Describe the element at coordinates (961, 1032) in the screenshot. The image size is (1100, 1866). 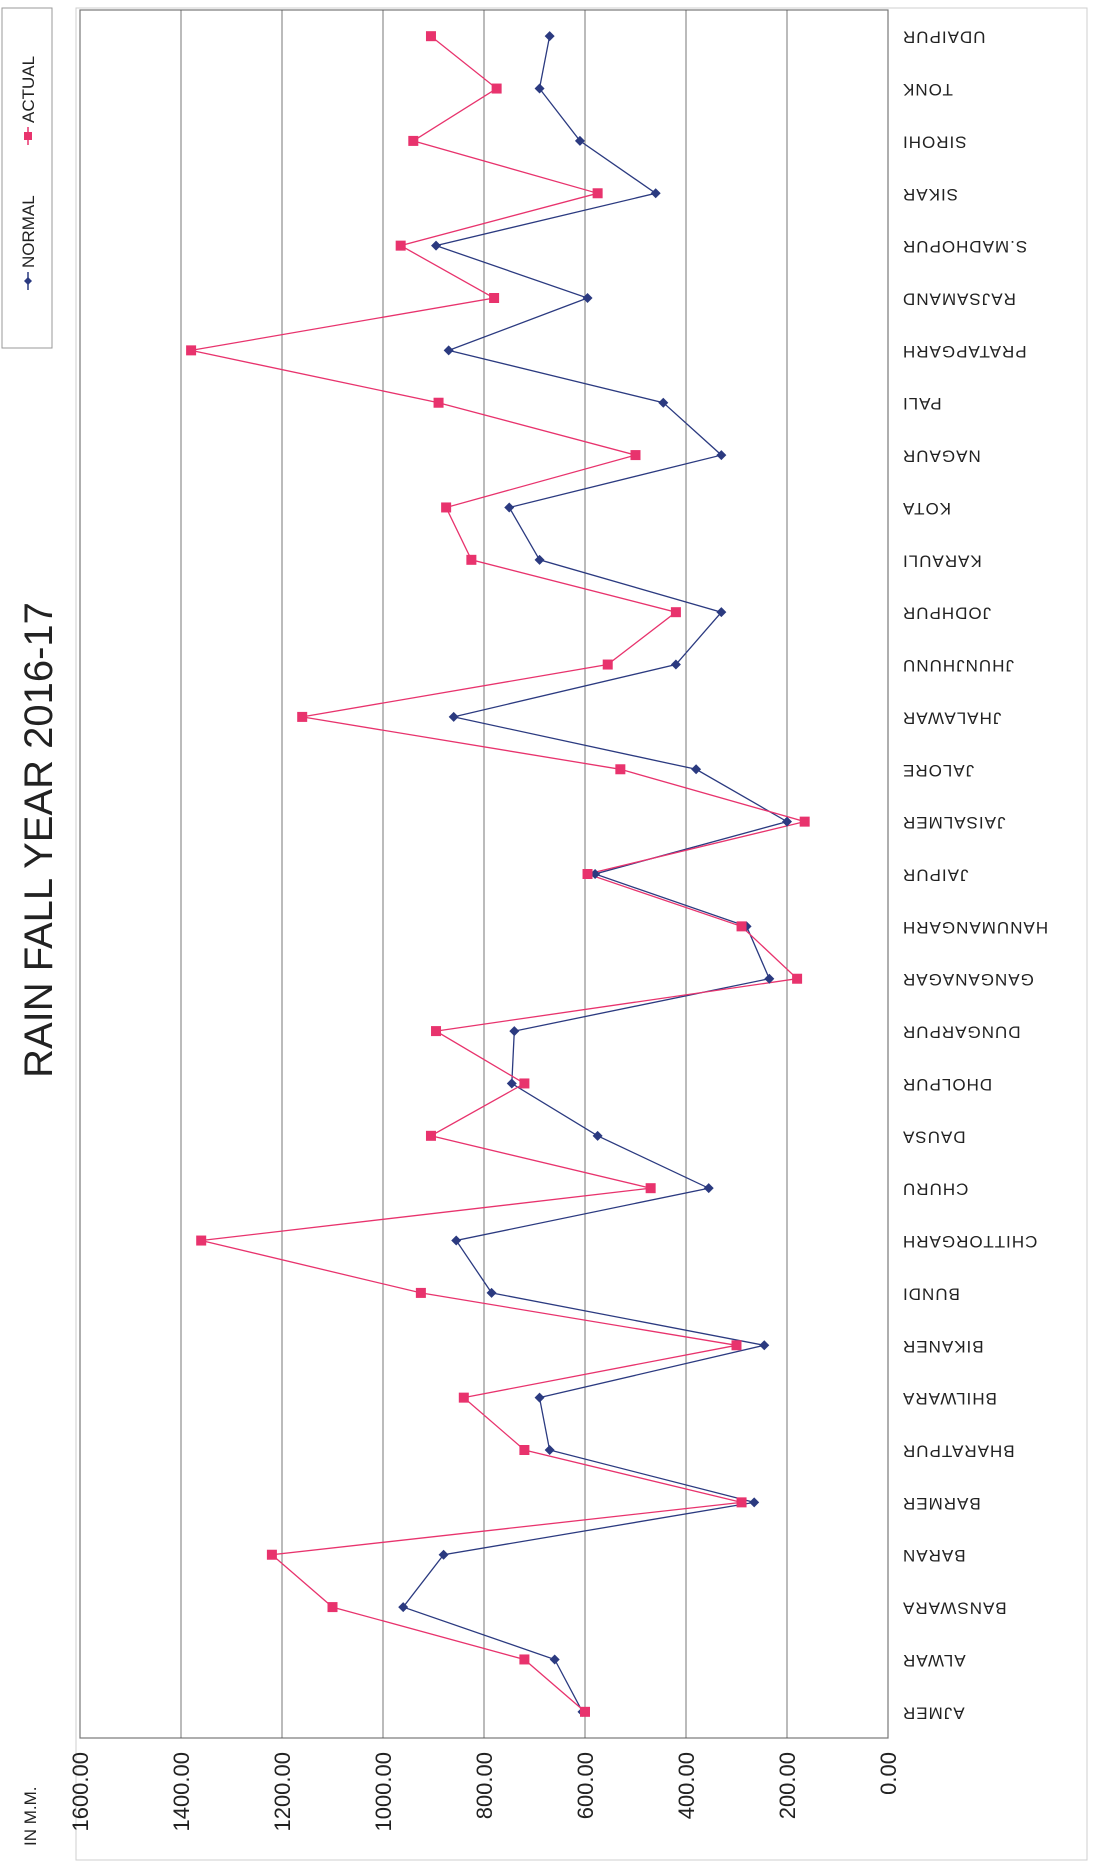
I see `category-label: DUNGARPUR` at that location.